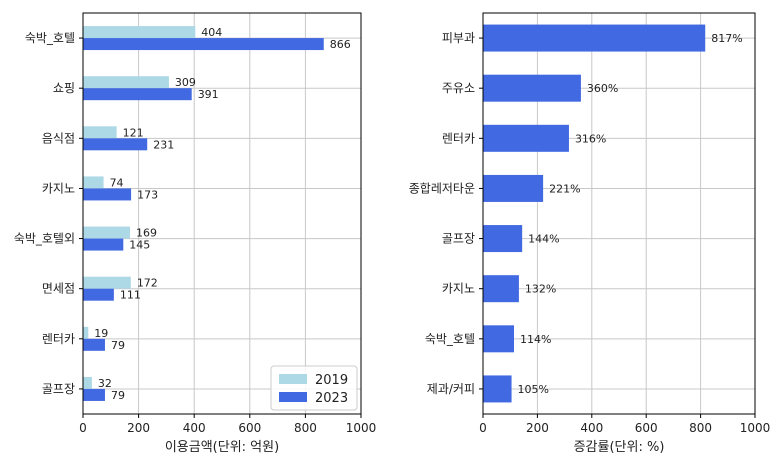 This screenshot has width=779, height=469. What do you see at coordinates (458, 38) in the screenshot?
I see `category-label: 피부과` at bounding box center [458, 38].